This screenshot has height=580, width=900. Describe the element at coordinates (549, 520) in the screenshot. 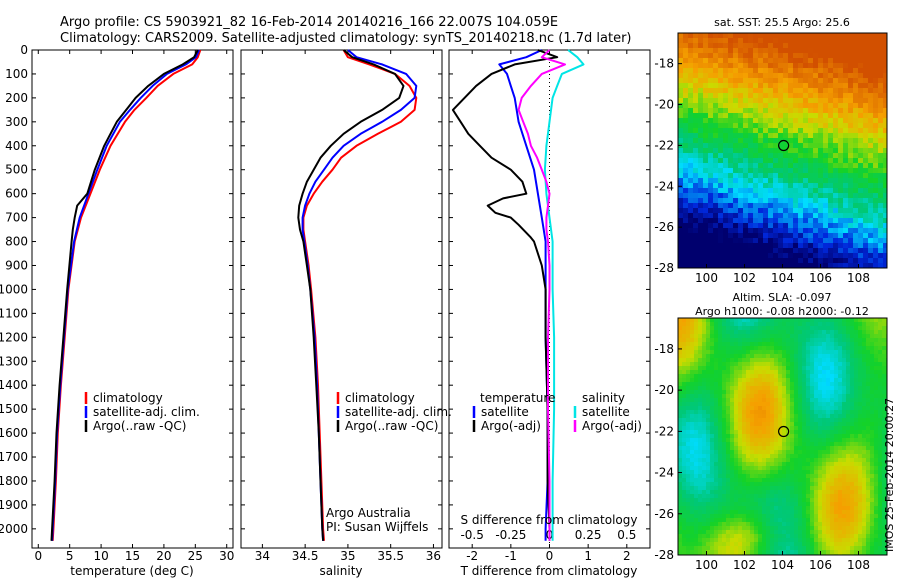

I see `difference-xlabel-top: S difference from climatology` at that location.